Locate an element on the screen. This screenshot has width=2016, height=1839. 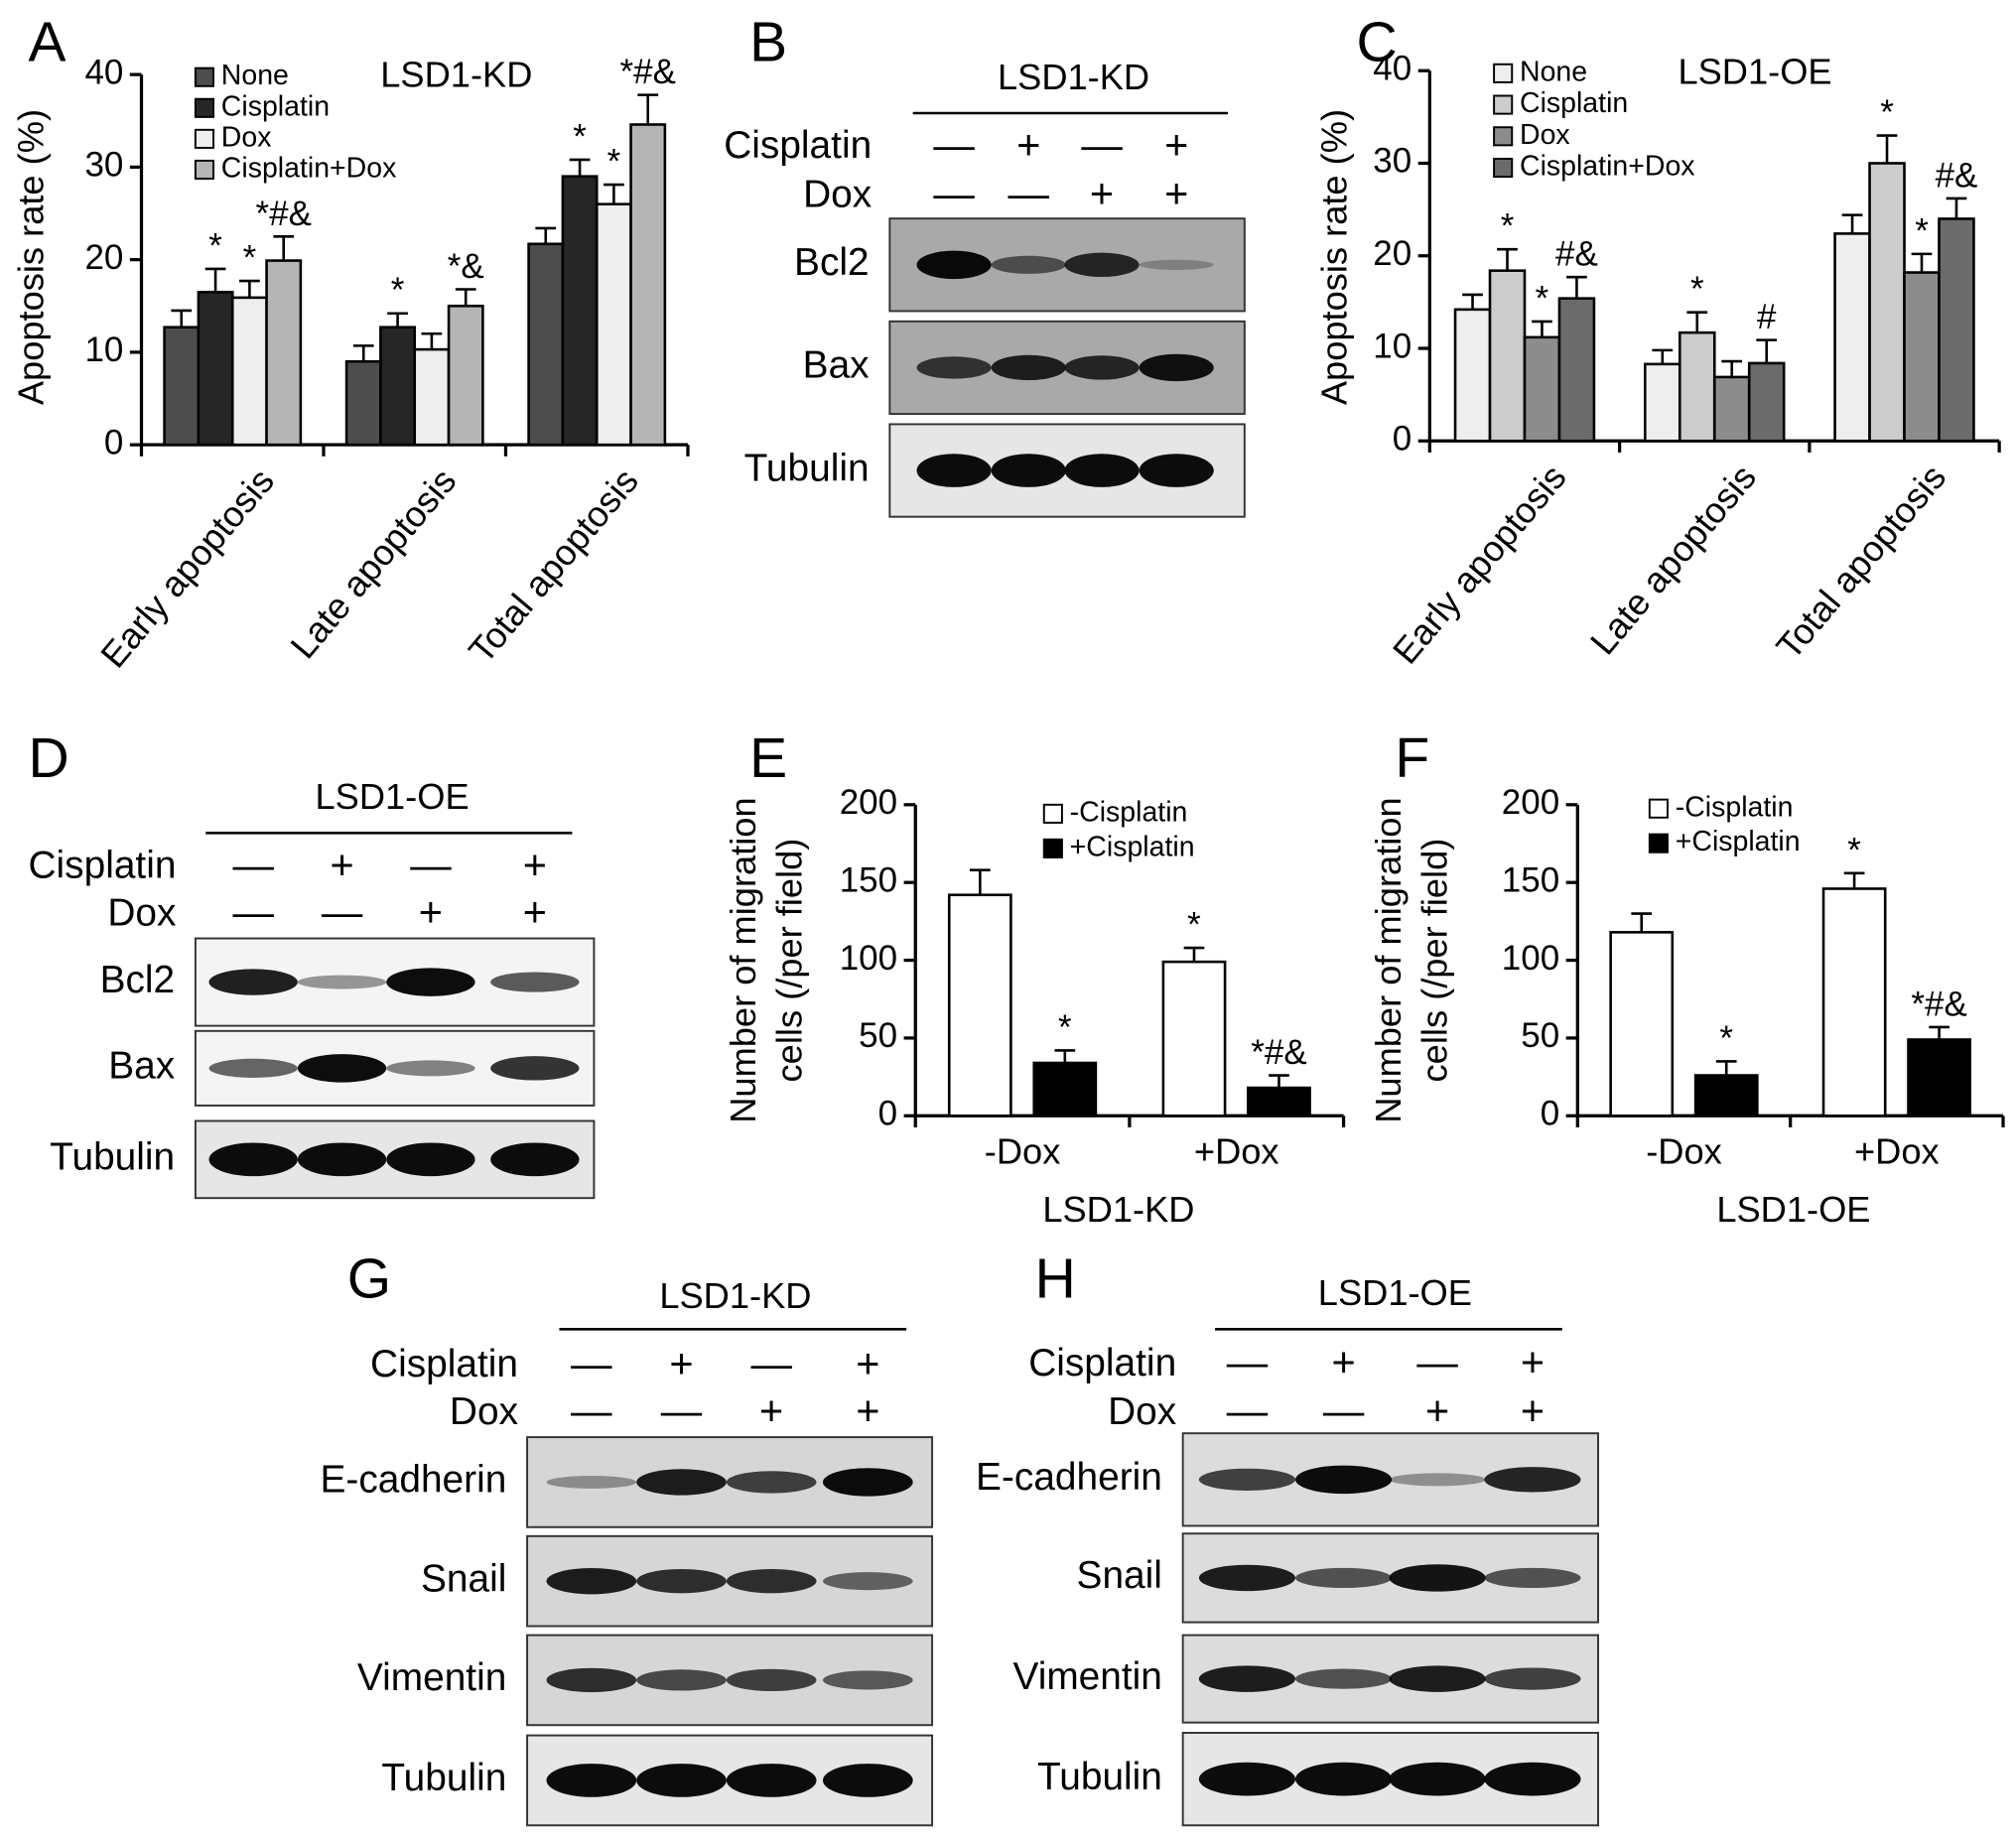
panel-label: C is located at coordinates (1377, 42).